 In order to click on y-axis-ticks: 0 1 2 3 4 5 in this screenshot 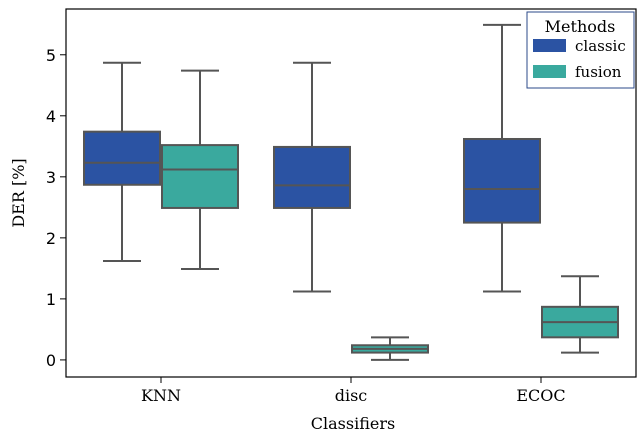, I will do `click(56, 208)`.